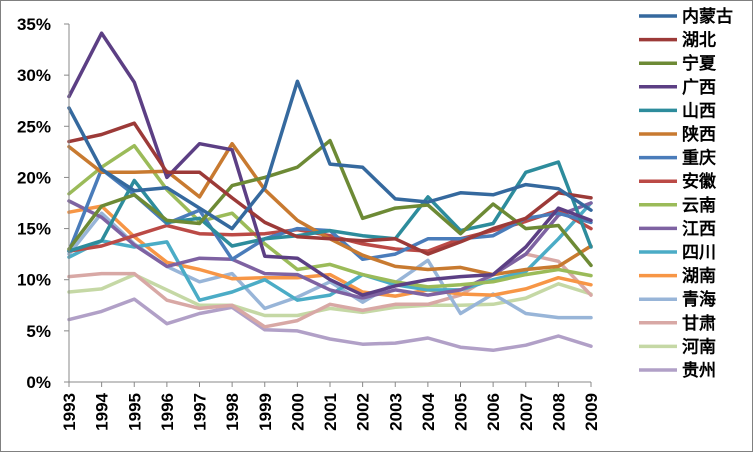 This screenshot has height=452, width=753. I want to click on legend-label: 内蒙古, so click(707, 16).